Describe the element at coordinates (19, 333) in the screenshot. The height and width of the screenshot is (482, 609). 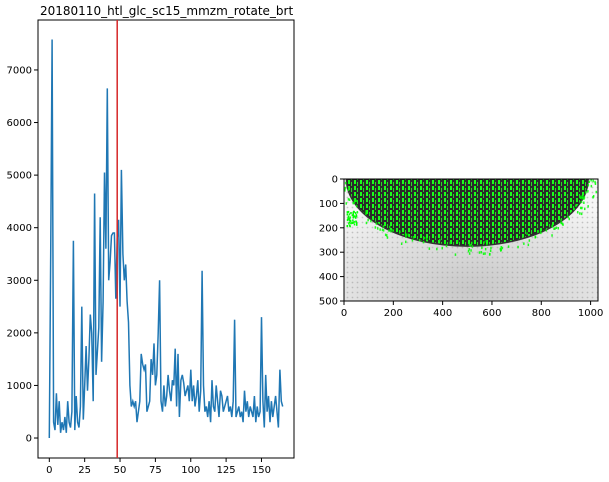
I see `y-tick-label: 2000` at that location.